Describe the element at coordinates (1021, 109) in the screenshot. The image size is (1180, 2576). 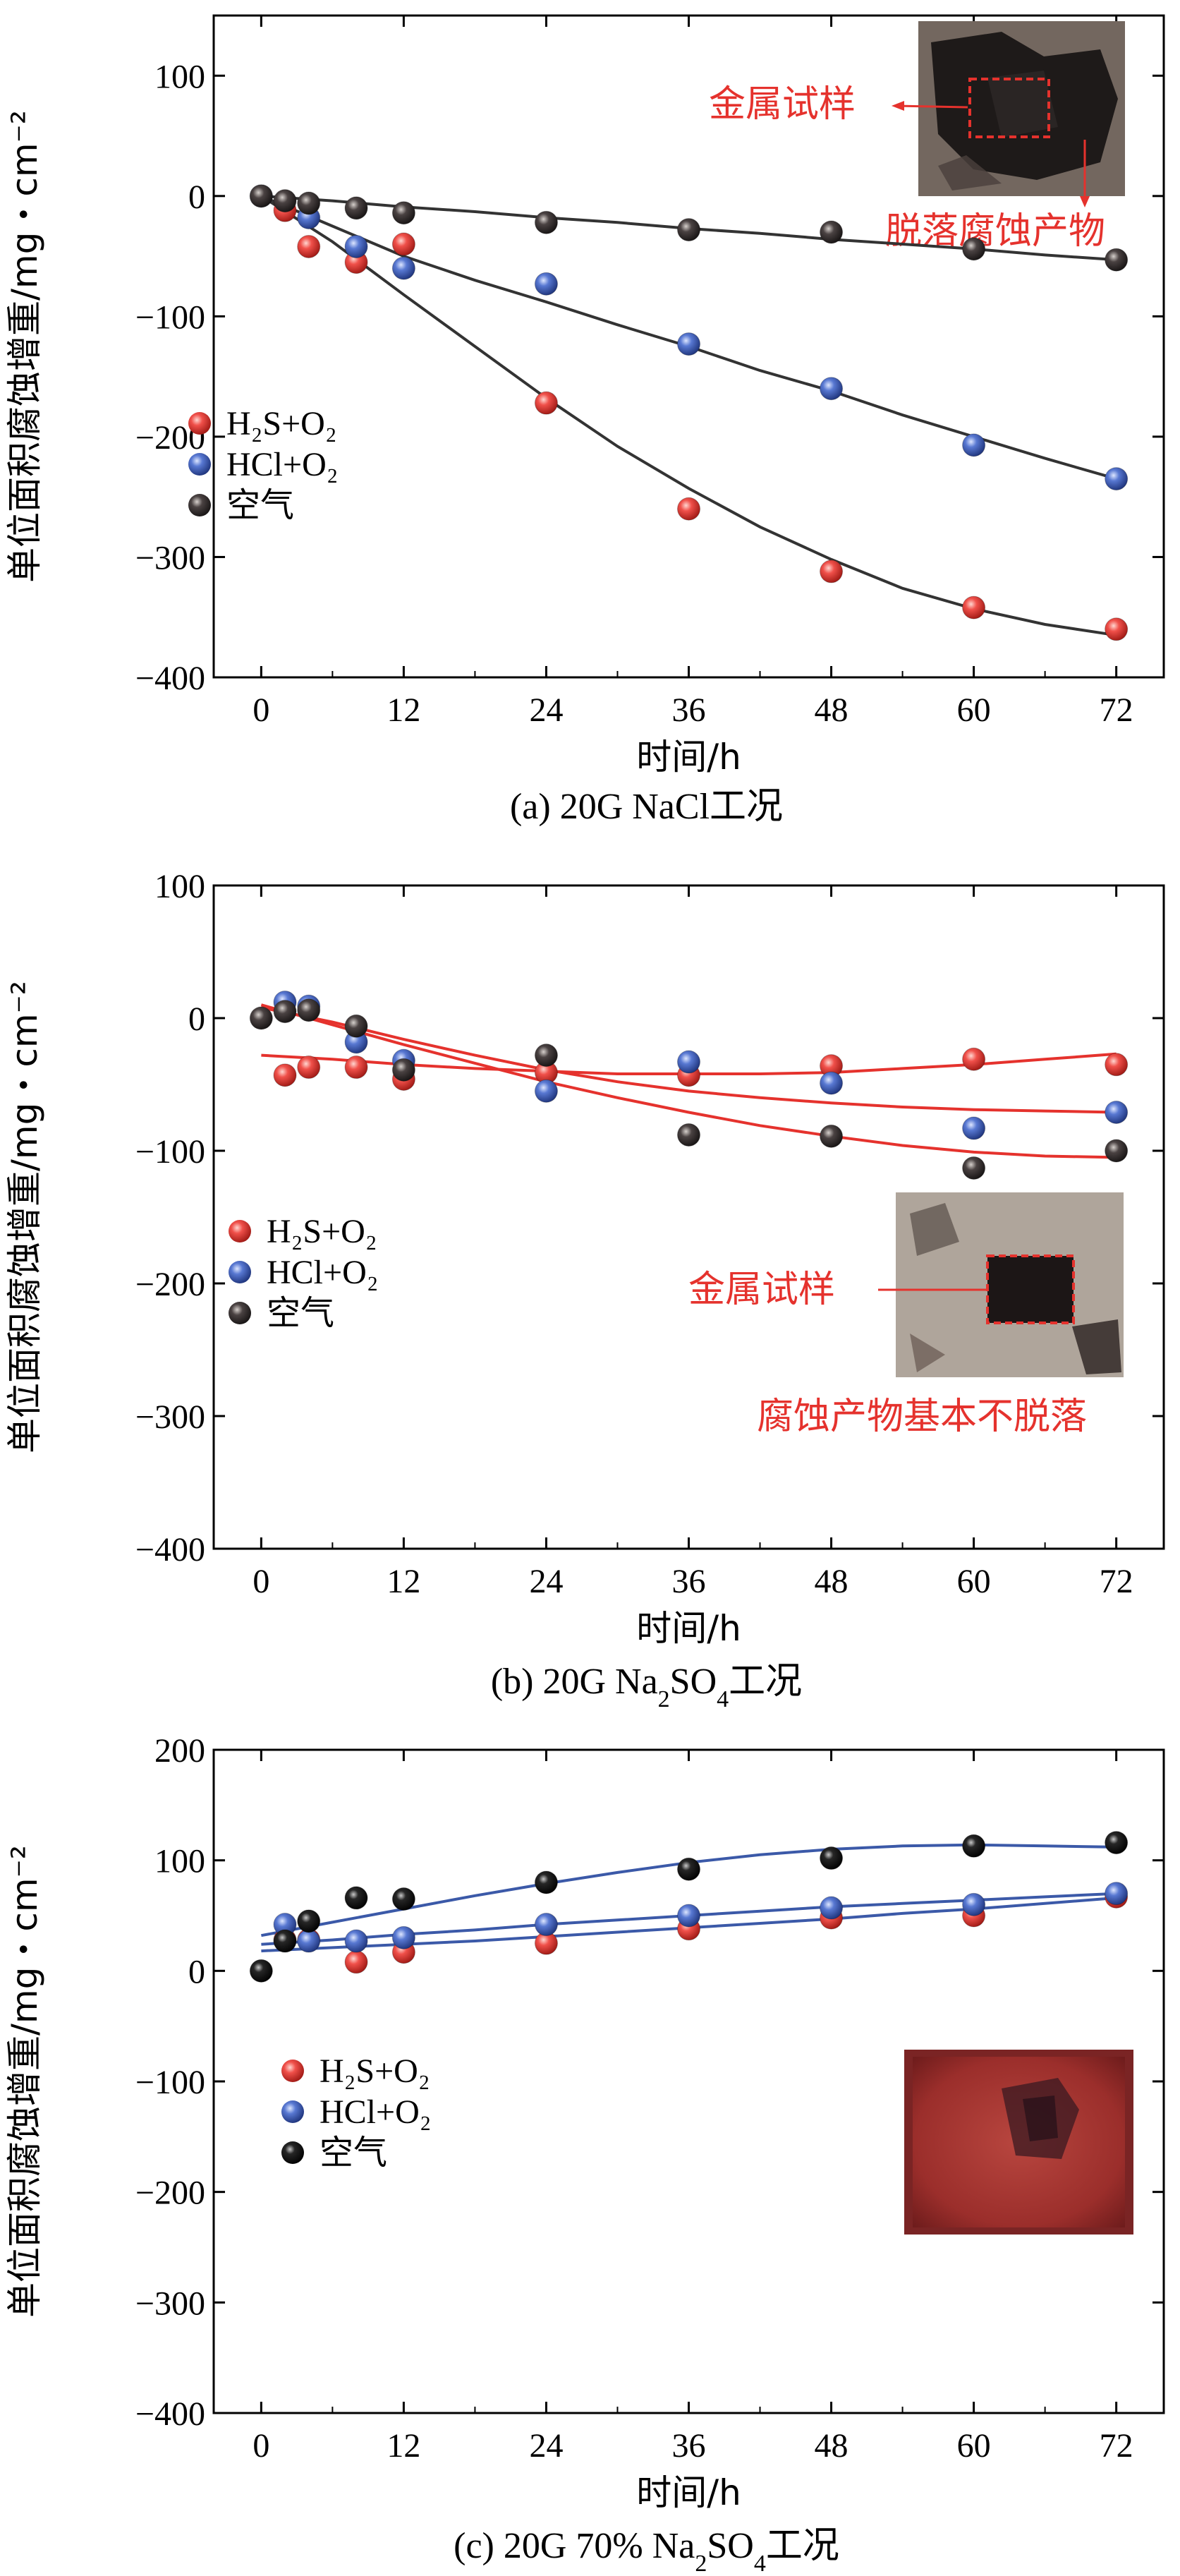
I see `photo-dark-sample-art` at that location.